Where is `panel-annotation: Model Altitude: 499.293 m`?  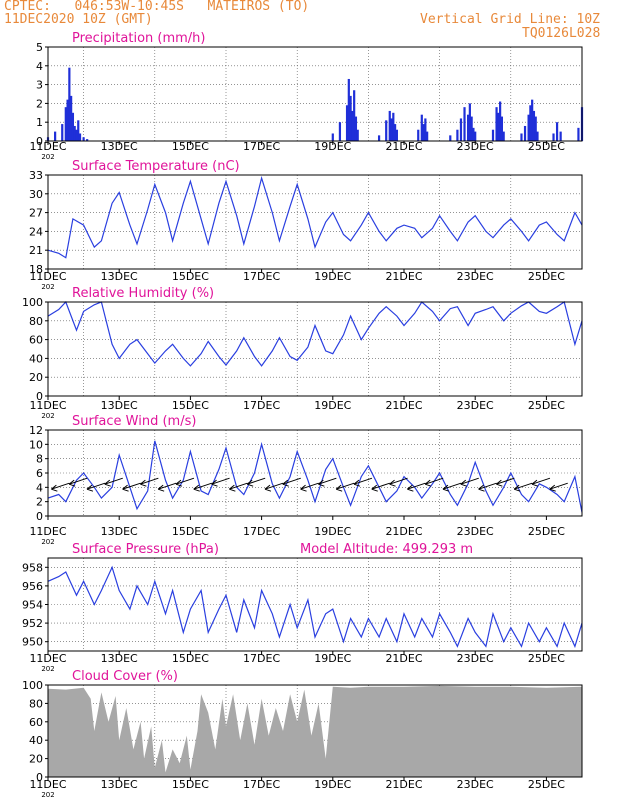
panel-annotation: Model Altitude: 499.293 m is located at coordinates (386, 549).